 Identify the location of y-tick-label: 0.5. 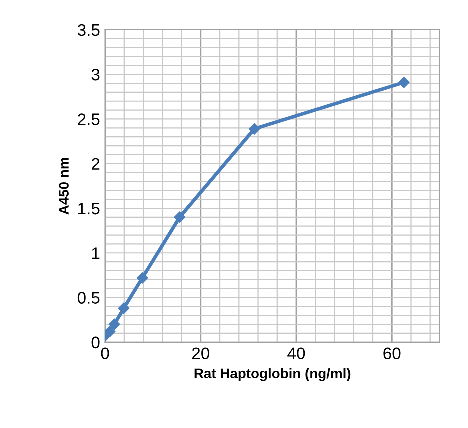
(89, 298).